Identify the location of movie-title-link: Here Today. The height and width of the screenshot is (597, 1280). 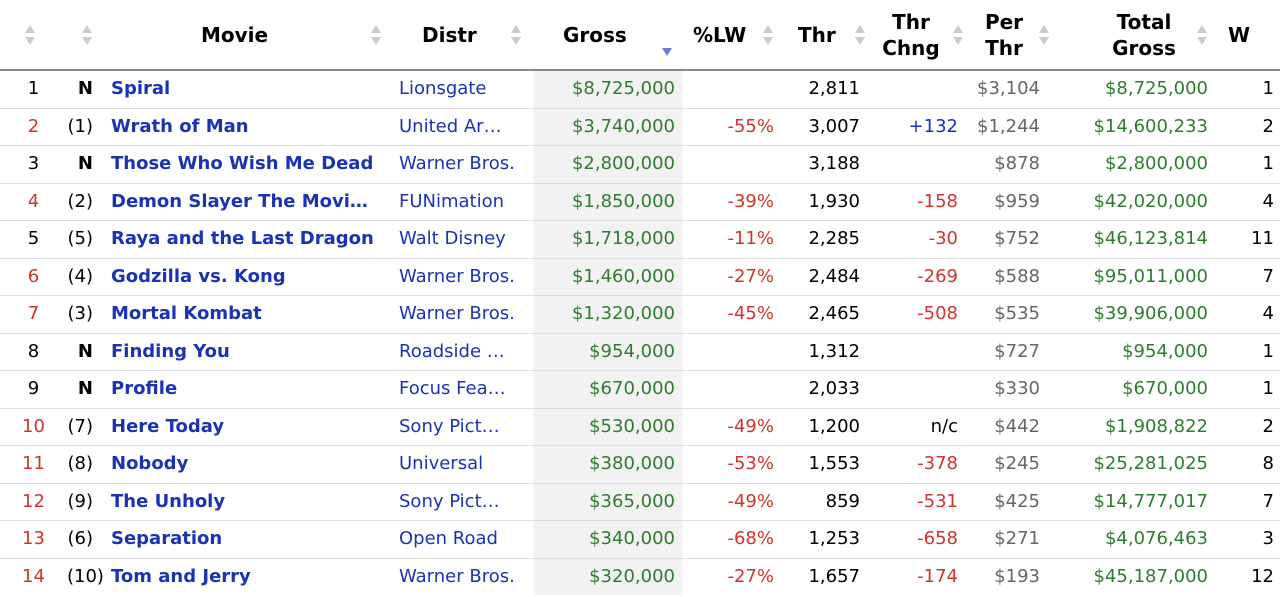
(168, 426).